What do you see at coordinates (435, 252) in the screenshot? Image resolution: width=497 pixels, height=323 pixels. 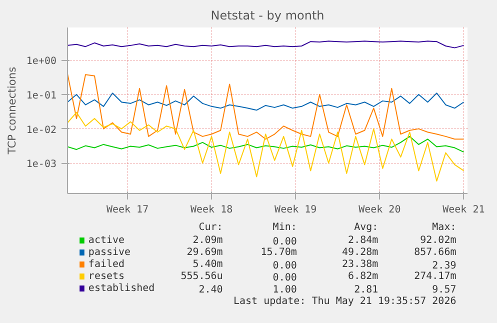 I see `text: 857.66m` at bounding box center [435, 252].